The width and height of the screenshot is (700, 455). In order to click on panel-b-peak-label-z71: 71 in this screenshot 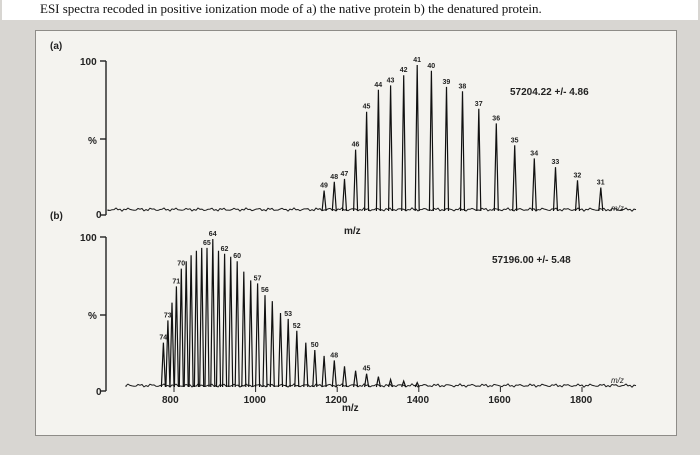, I will do `click(176, 281)`.